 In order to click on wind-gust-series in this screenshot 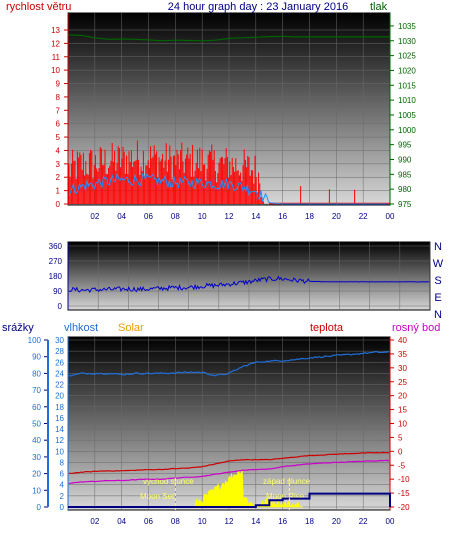, I will do `click(212, 172)`.